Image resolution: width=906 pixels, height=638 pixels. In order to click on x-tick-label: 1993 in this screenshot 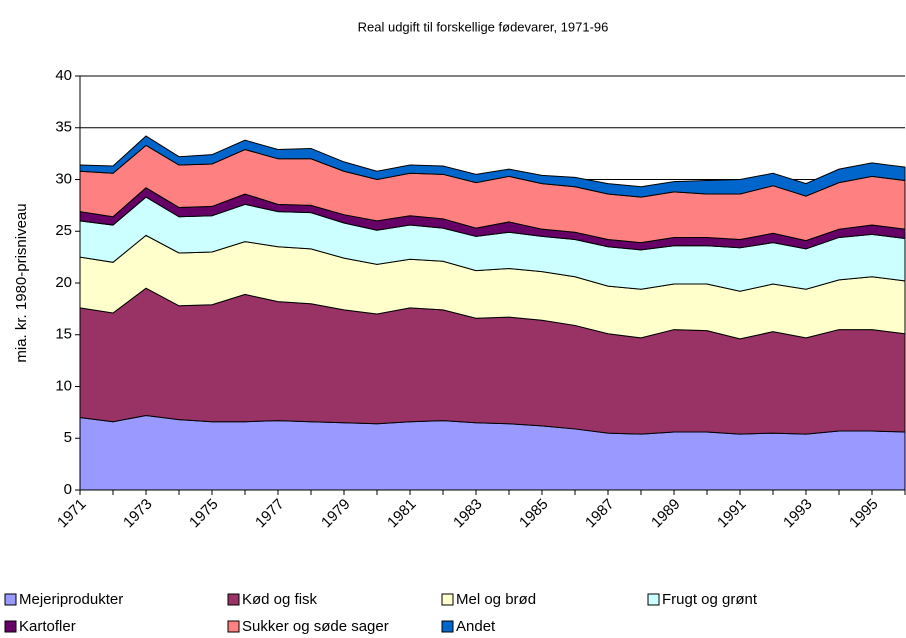, I will do `click(798, 514)`.